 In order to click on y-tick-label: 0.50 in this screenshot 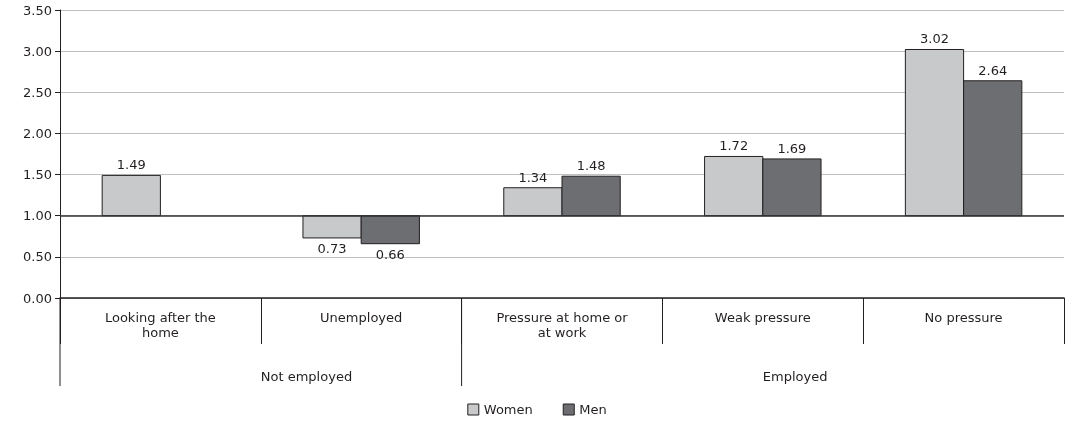, I will do `click(37, 257)`.